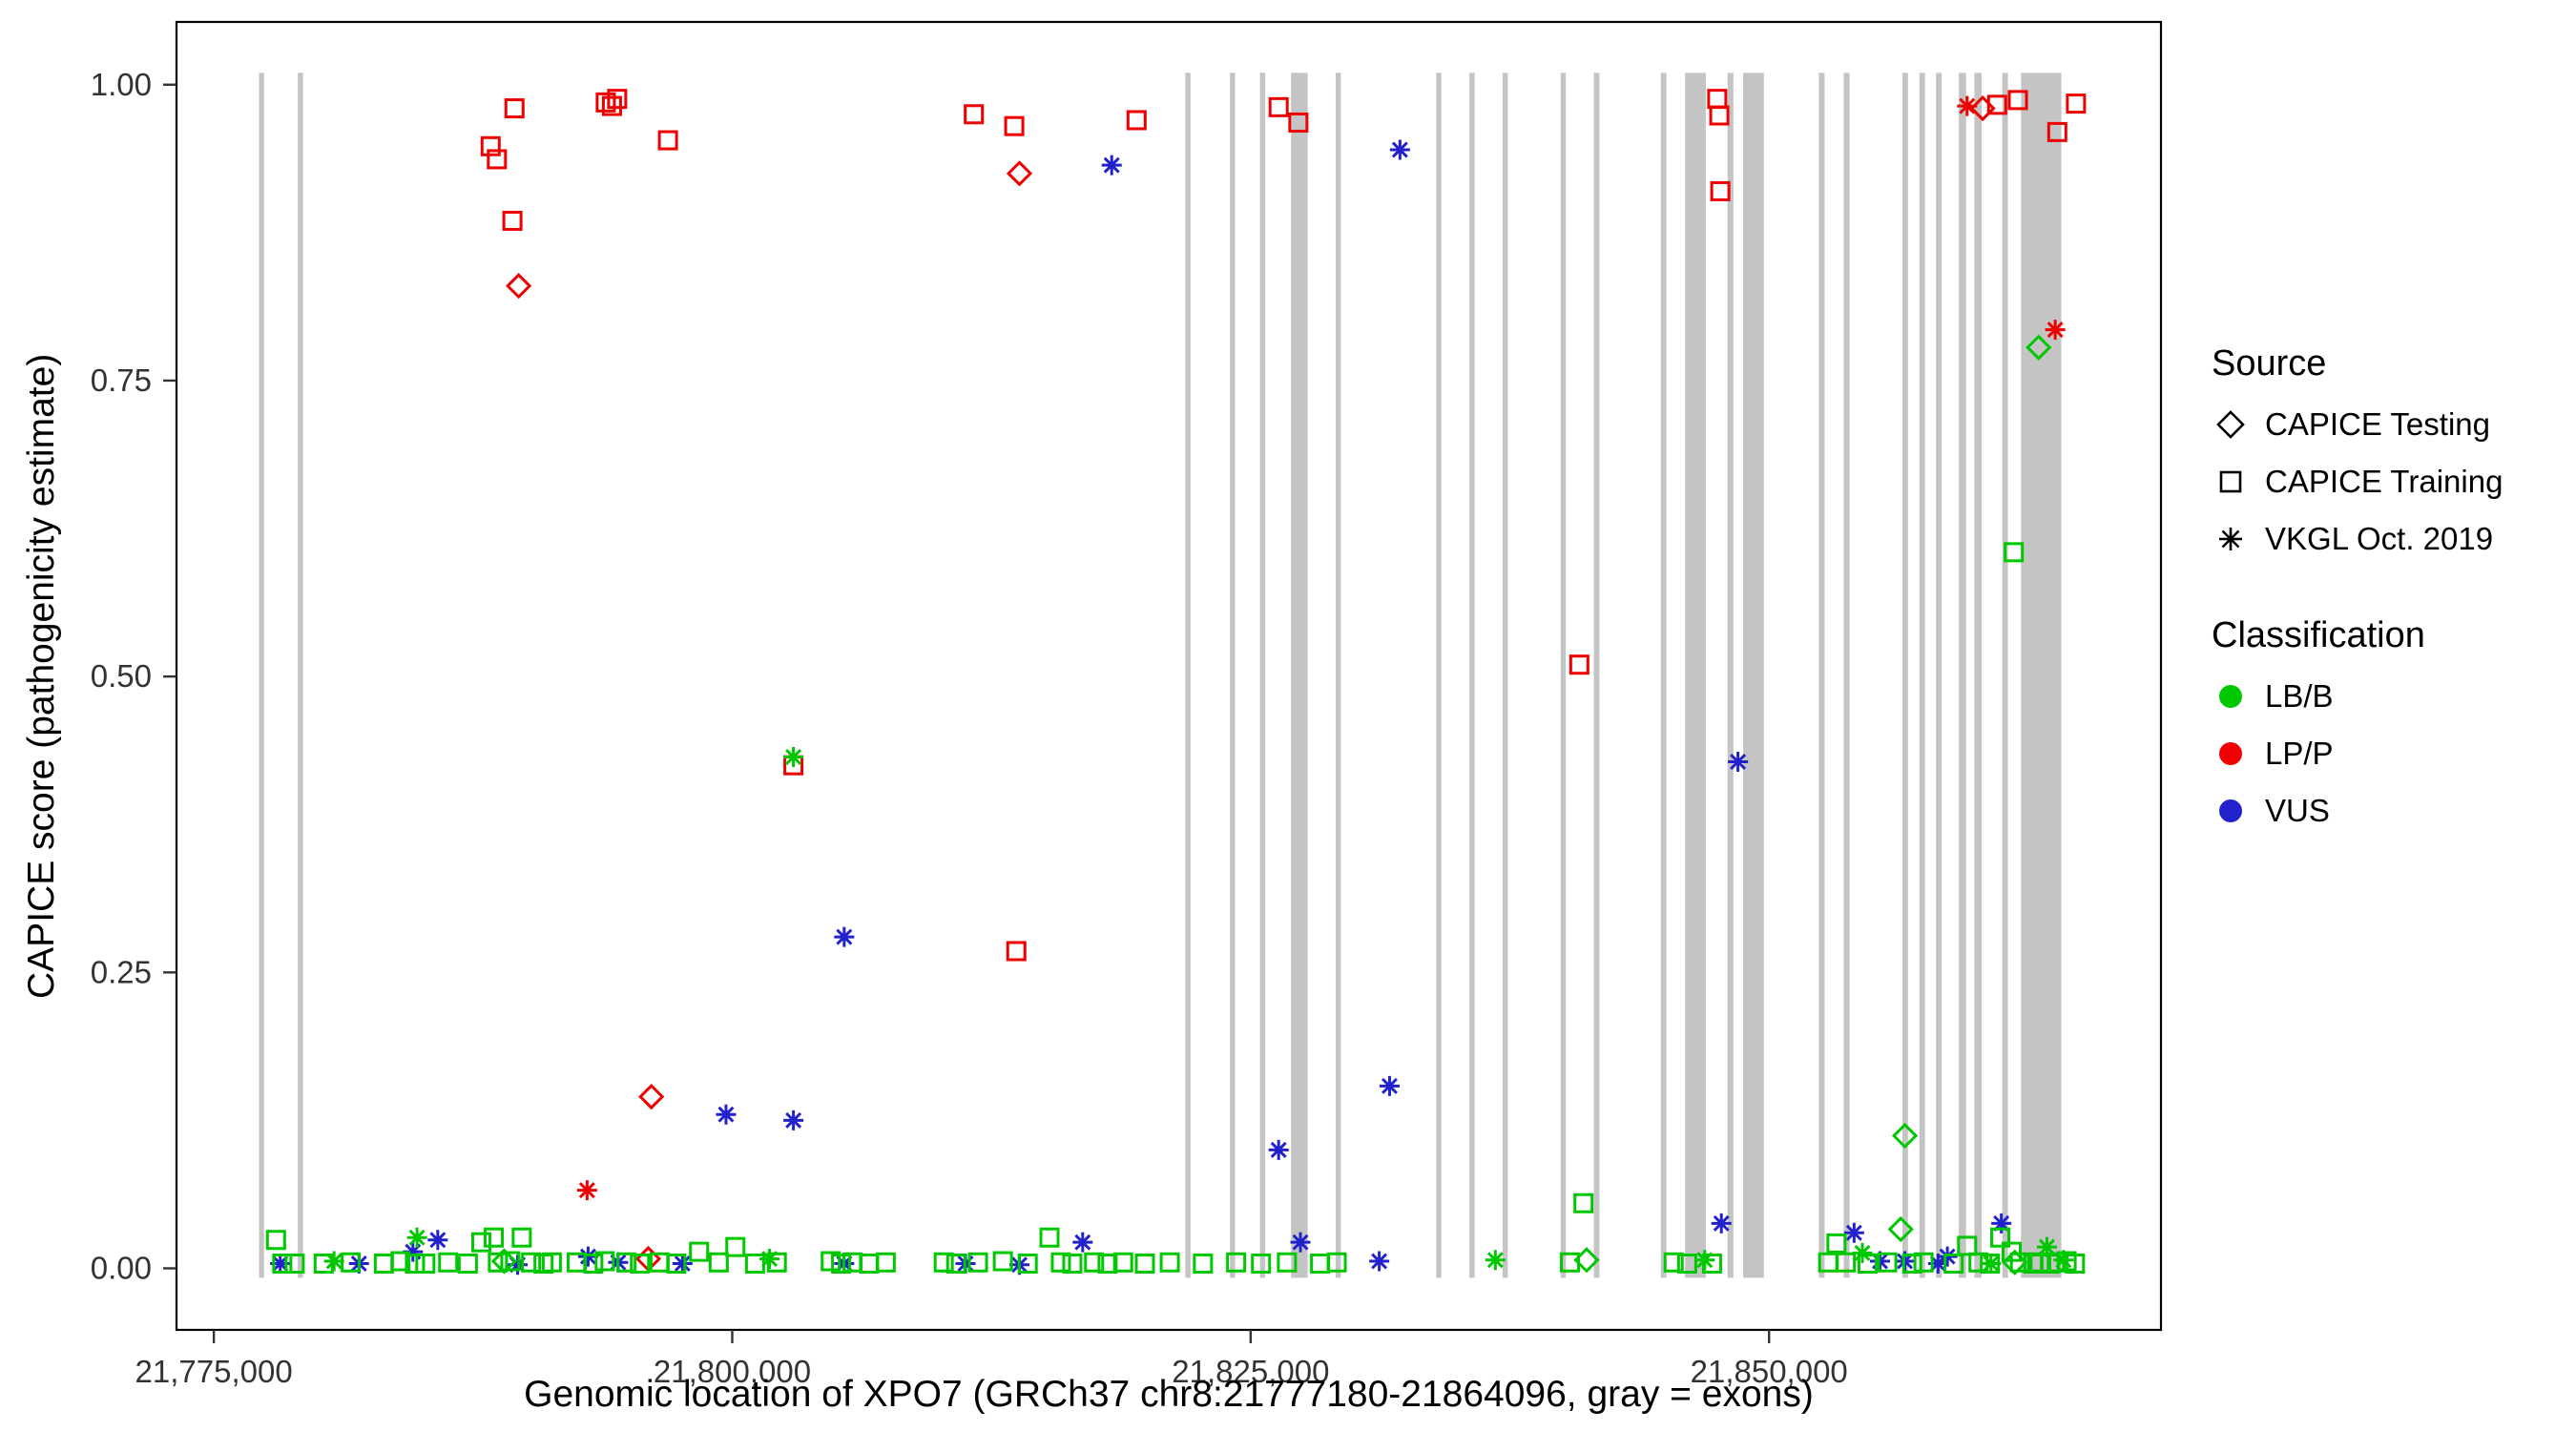 The width and height of the screenshot is (2576, 1431). What do you see at coordinates (2231, 424) in the screenshot?
I see `diamond-icon` at bounding box center [2231, 424].